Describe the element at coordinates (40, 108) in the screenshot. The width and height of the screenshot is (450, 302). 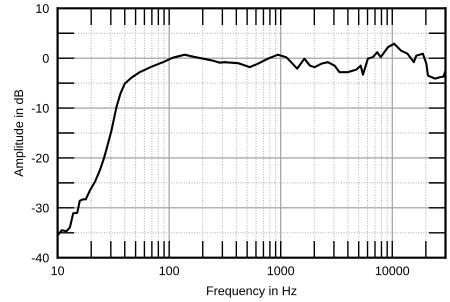
I see `y-tick-label: -10` at that location.